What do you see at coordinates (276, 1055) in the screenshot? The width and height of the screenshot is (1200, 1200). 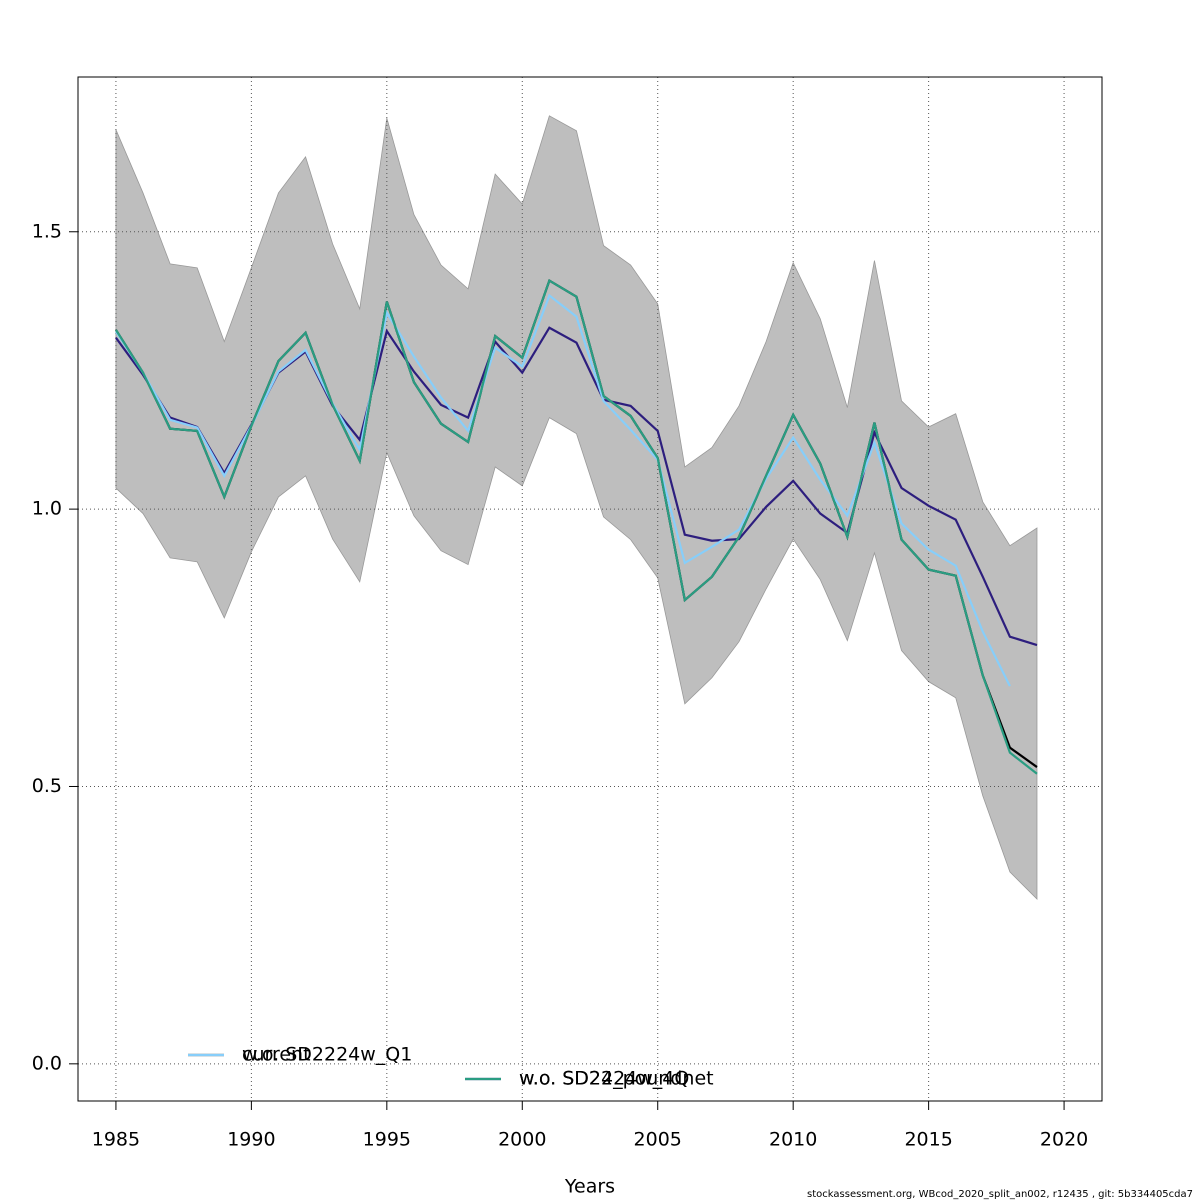 I see `legend-label: current` at bounding box center [276, 1055].